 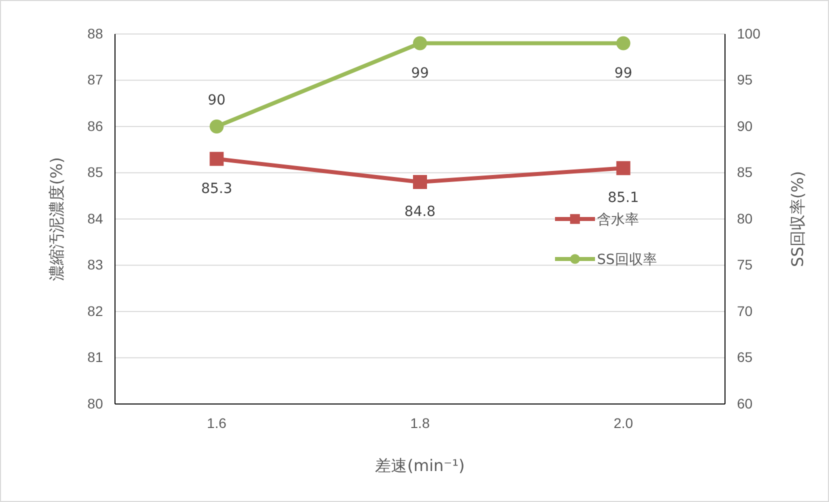 I want to click on y-tick-label: 84, so click(x=95, y=218).